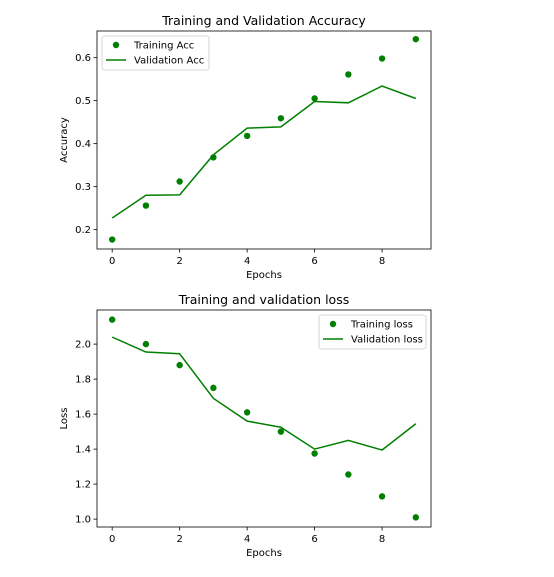  What do you see at coordinates (64, 419) in the screenshot?
I see `loss-y-axis-label: Loss` at bounding box center [64, 419].